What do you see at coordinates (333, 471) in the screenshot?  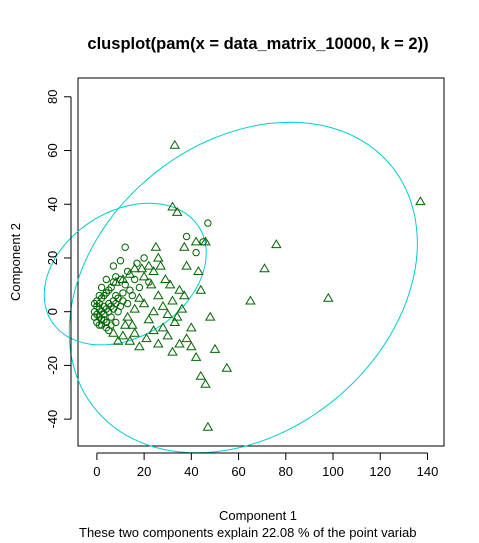 I see `x-tick-label: 100` at bounding box center [333, 471].